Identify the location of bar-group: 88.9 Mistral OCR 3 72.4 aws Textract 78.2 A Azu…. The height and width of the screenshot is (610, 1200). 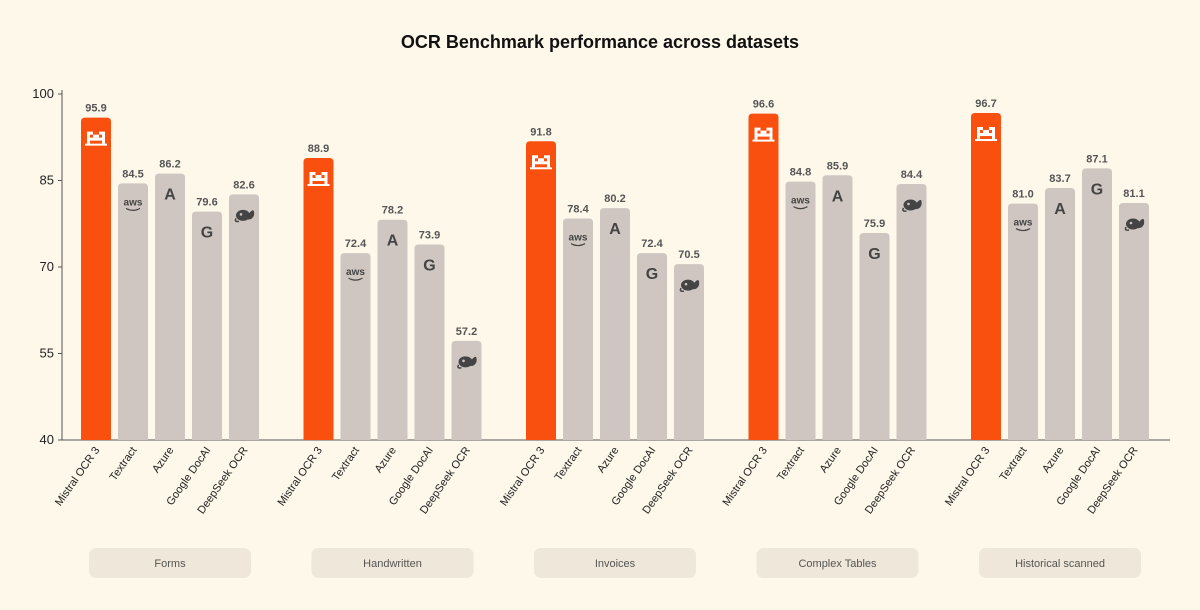
(379, 329).